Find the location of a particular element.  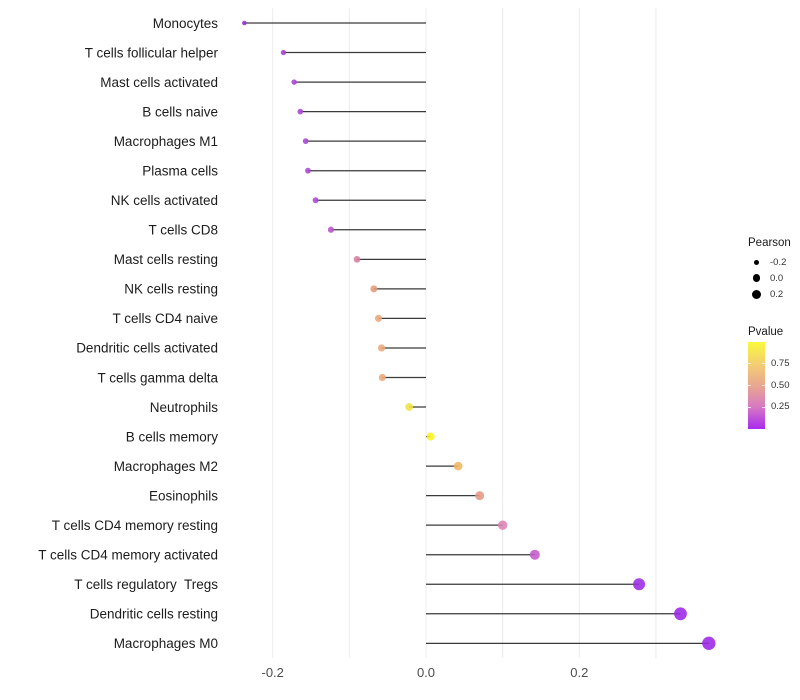

legend-size-dot-small is located at coordinates (756, 262).